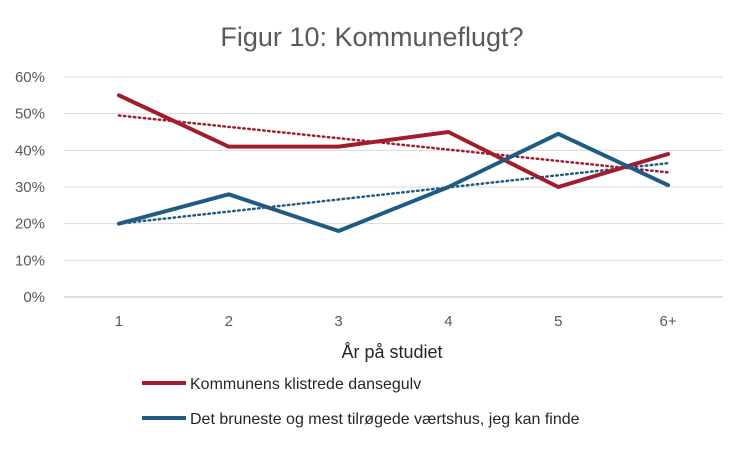 The image size is (745, 452). What do you see at coordinates (448, 321) in the screenshot?
I see `x-tick-label: 4` at bounding box center [448, 321].